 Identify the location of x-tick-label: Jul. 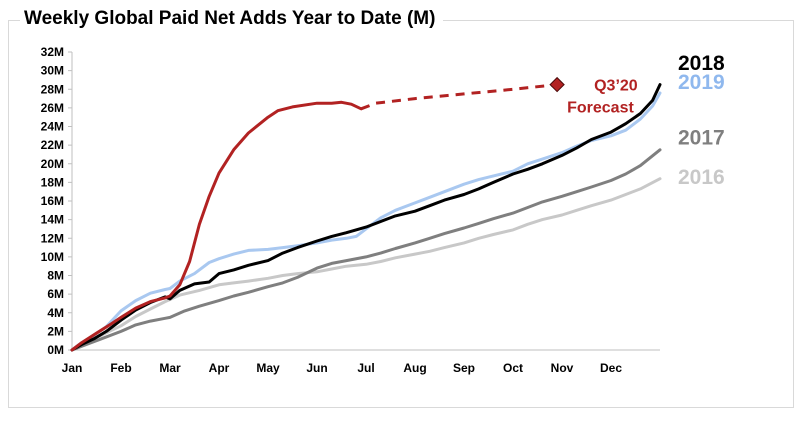
(365, 368).